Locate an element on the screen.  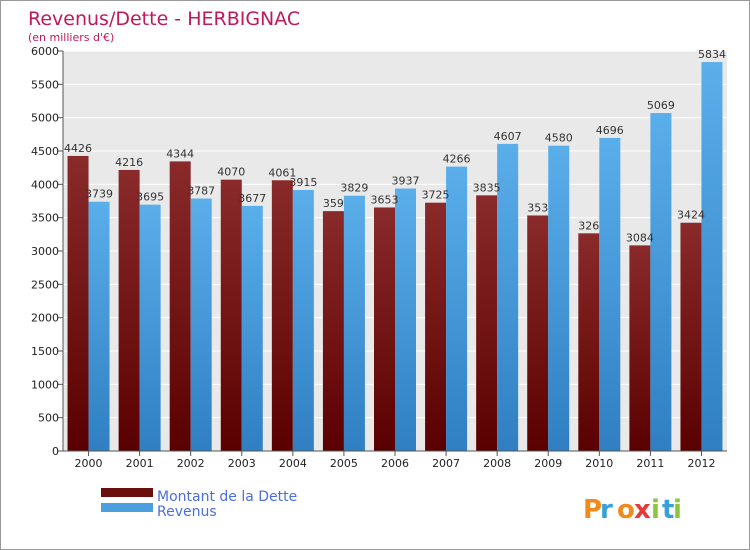
x-tick-label: 2007 is located at coordinates (446, 463).